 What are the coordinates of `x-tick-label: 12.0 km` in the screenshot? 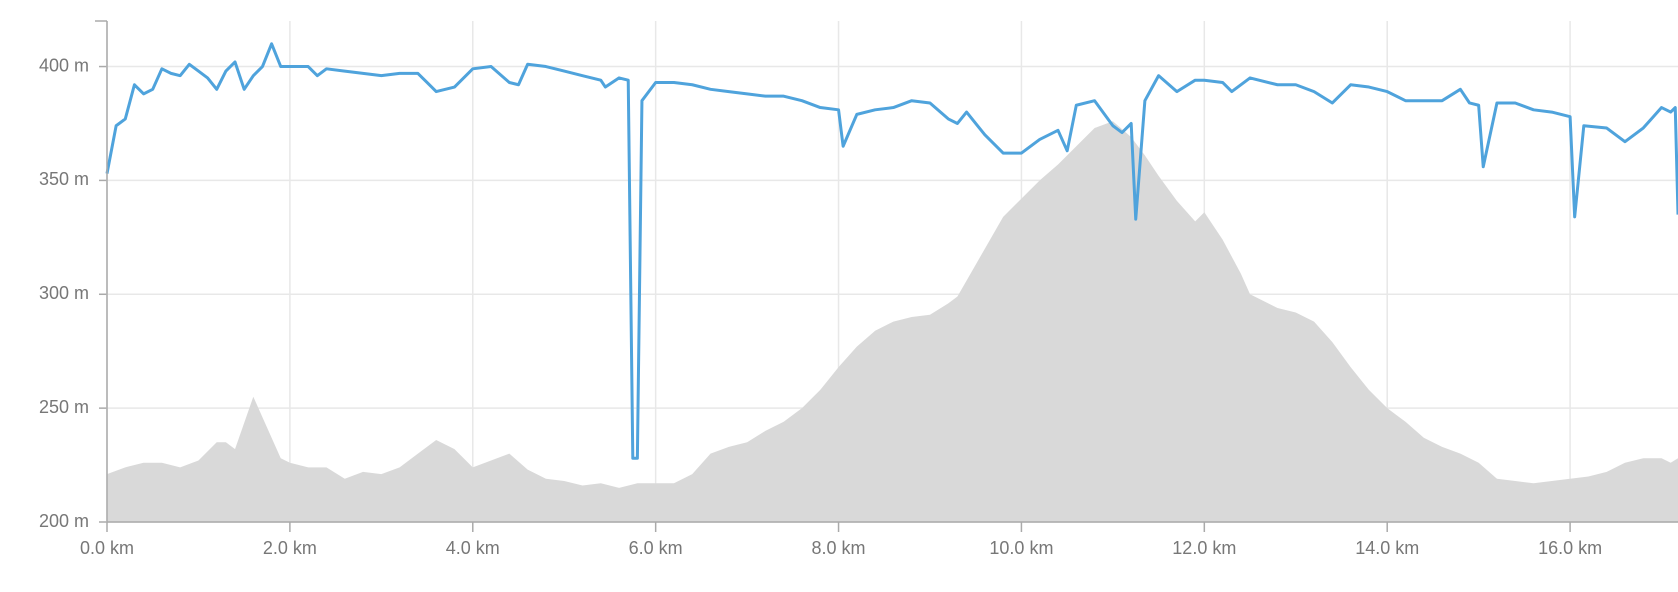 It's located at (1204, 548).